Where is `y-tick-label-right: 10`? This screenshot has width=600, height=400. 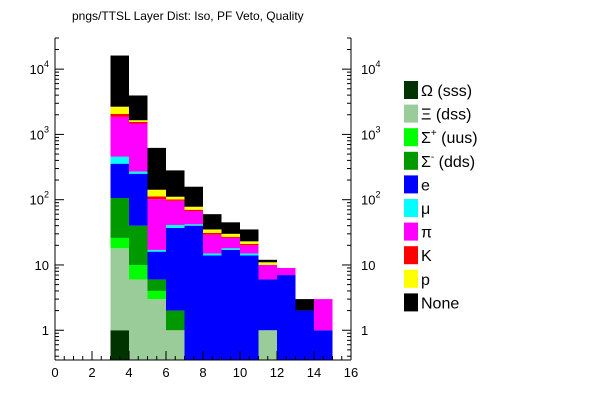 y-tick-label-right: 10 is located at coordinates (368, 265).